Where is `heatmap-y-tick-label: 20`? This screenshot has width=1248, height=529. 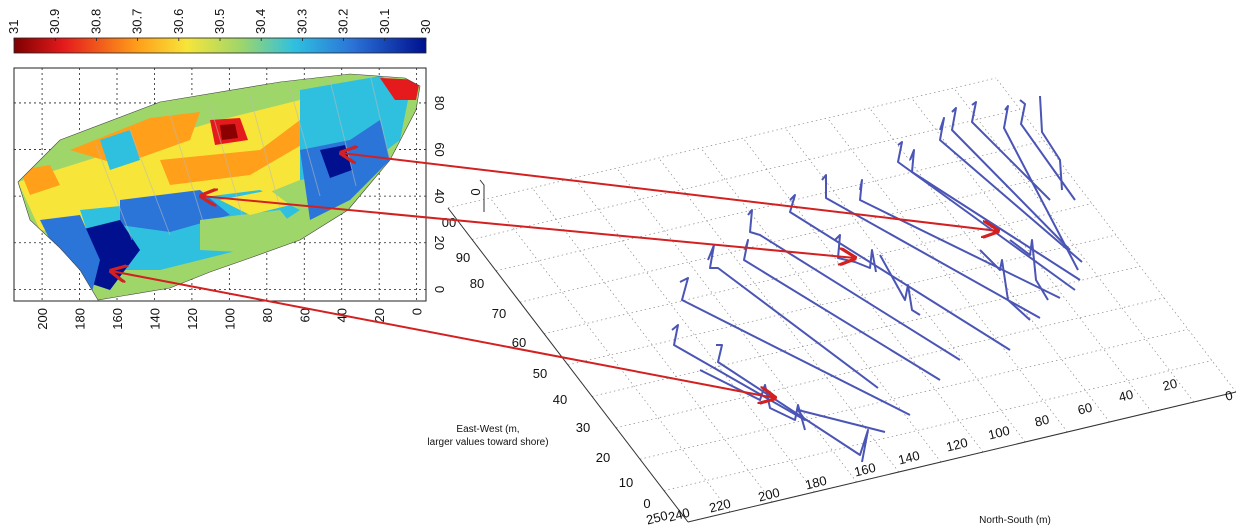
heatmap-y-tick-label: 20 is located at coordinates (439, 243).